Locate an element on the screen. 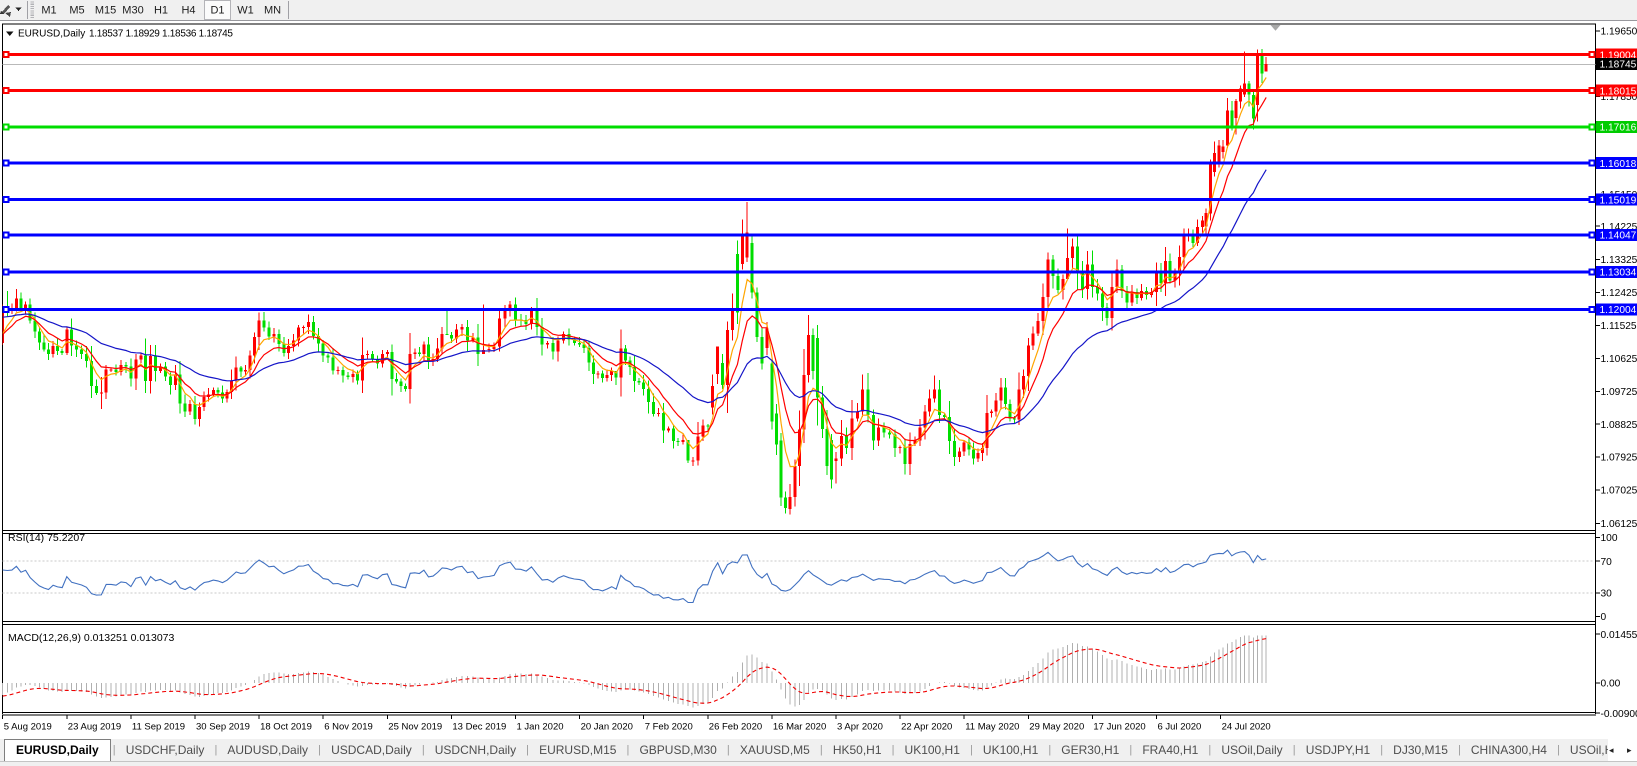 Image resolution: width=1637 pixels, height=766 pixels. svg-text: 18 Oct 2019 is located at coordinates (286, 727).